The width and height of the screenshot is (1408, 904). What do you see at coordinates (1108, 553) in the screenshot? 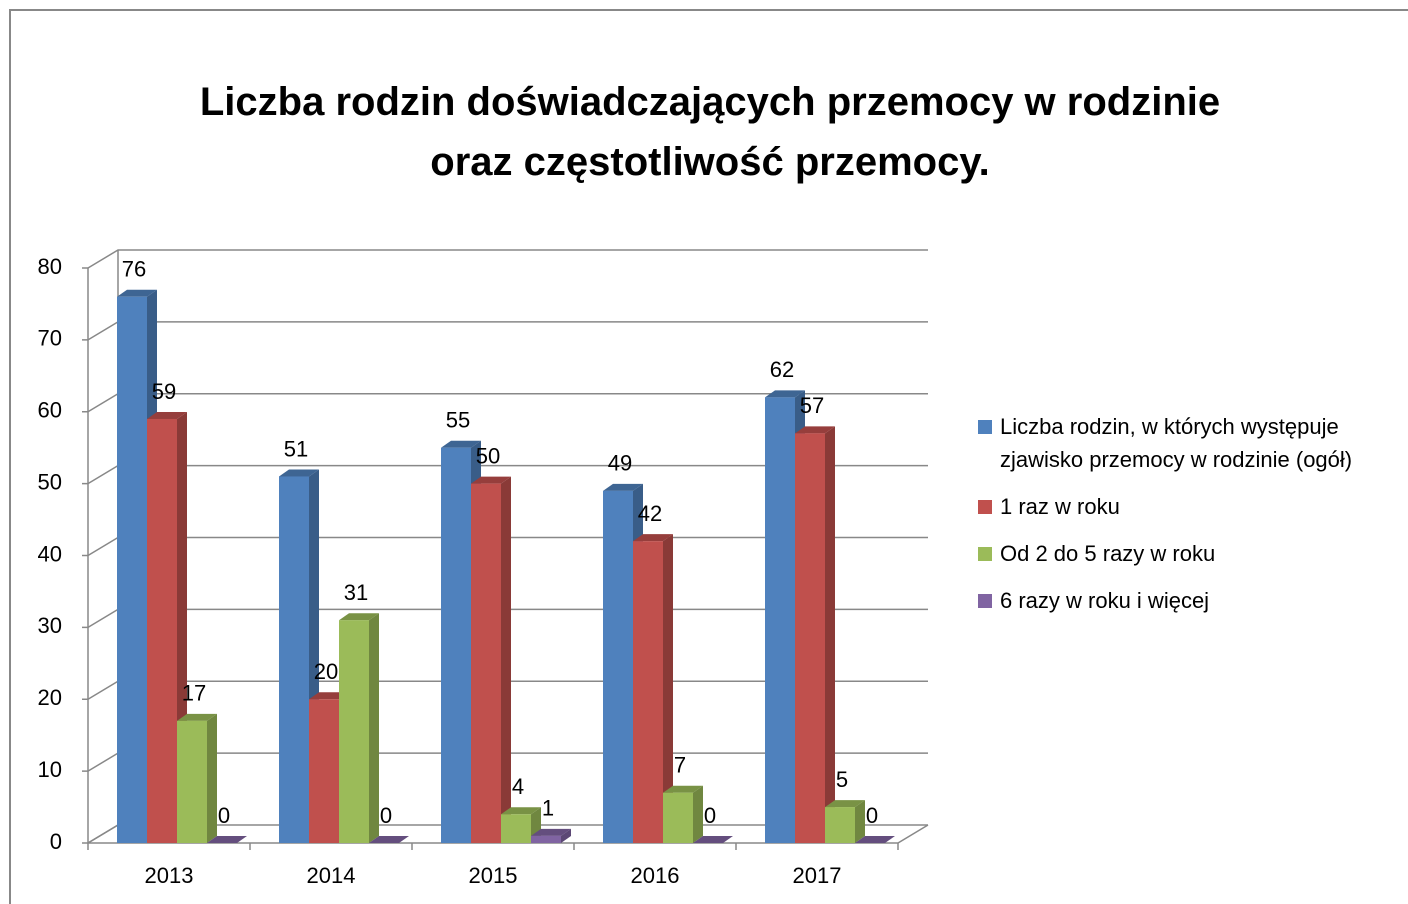
I see `legend-label: Od 2 do 5 razy w roku` at bounding box center [1108, 553].